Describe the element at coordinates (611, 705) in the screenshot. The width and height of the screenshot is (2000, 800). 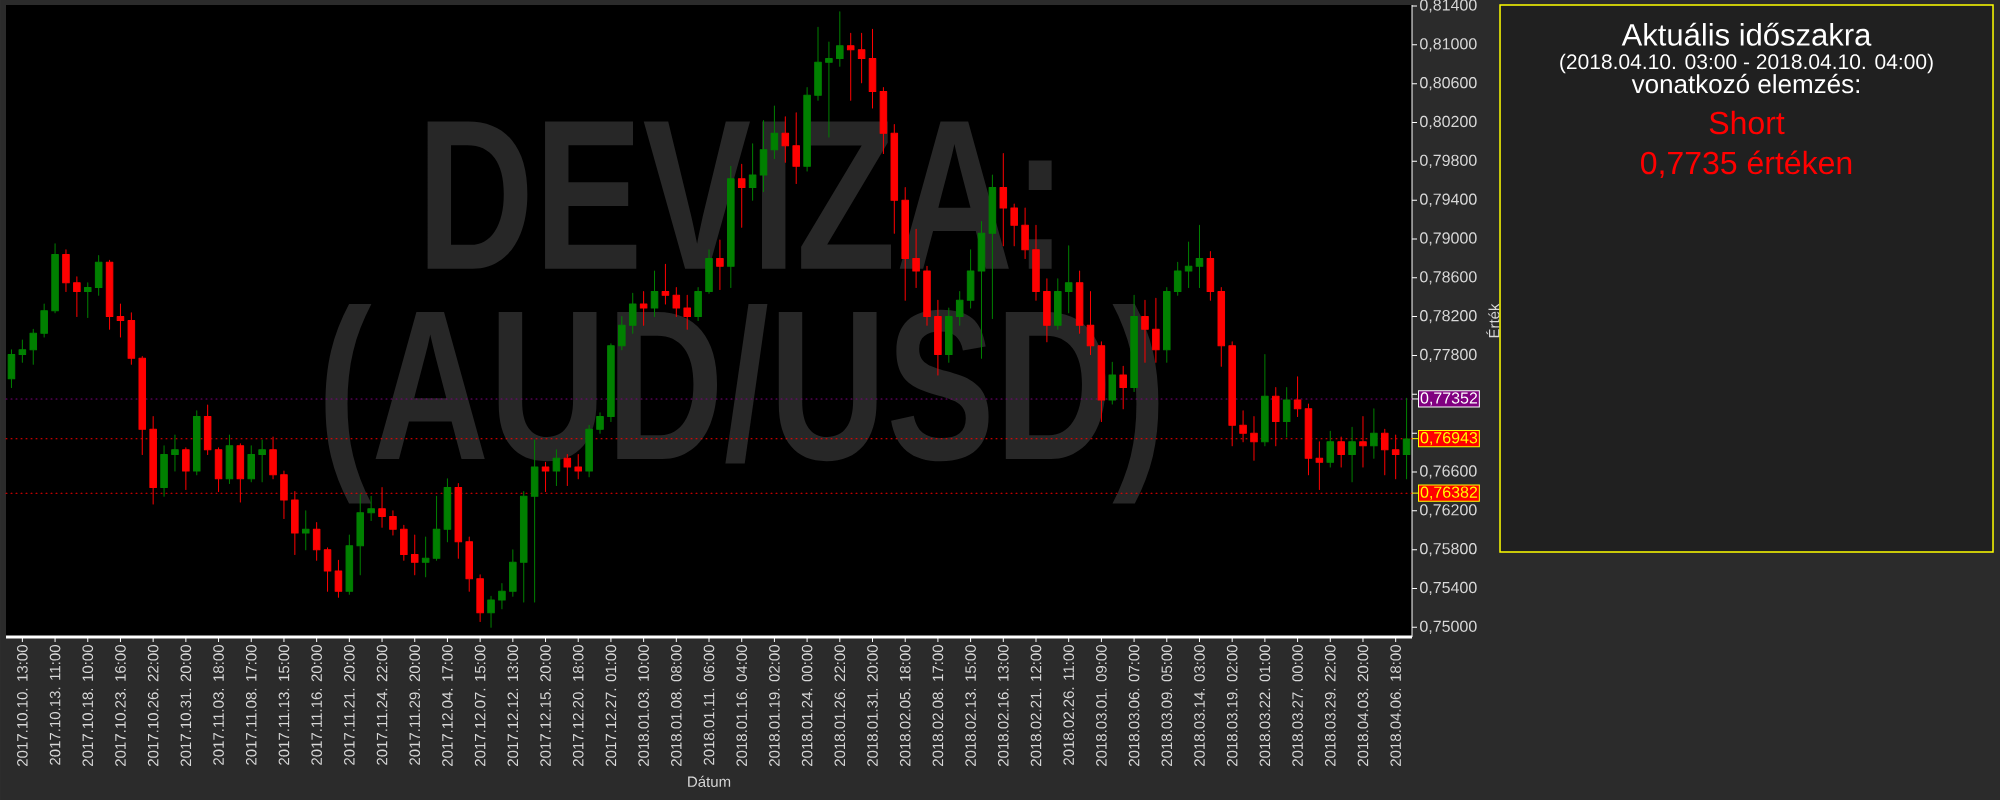
I see `x-tick-label: 2017.12.27. 01:00` at that location.